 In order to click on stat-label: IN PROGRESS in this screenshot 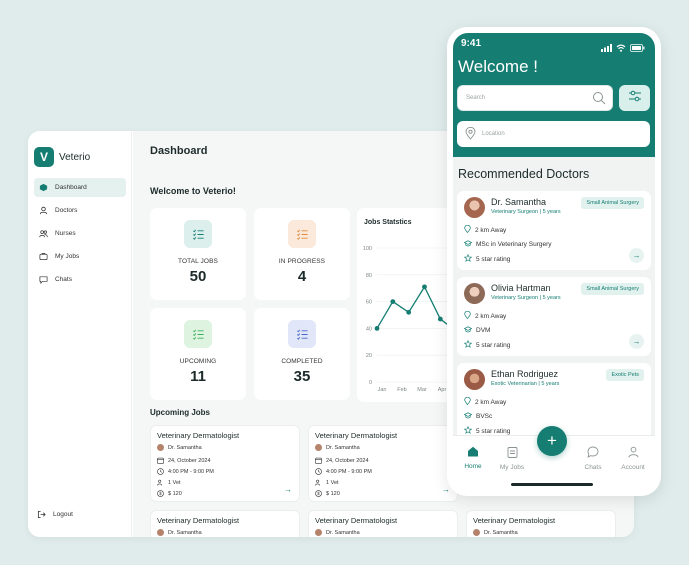, I will do `click(302, 261)`.